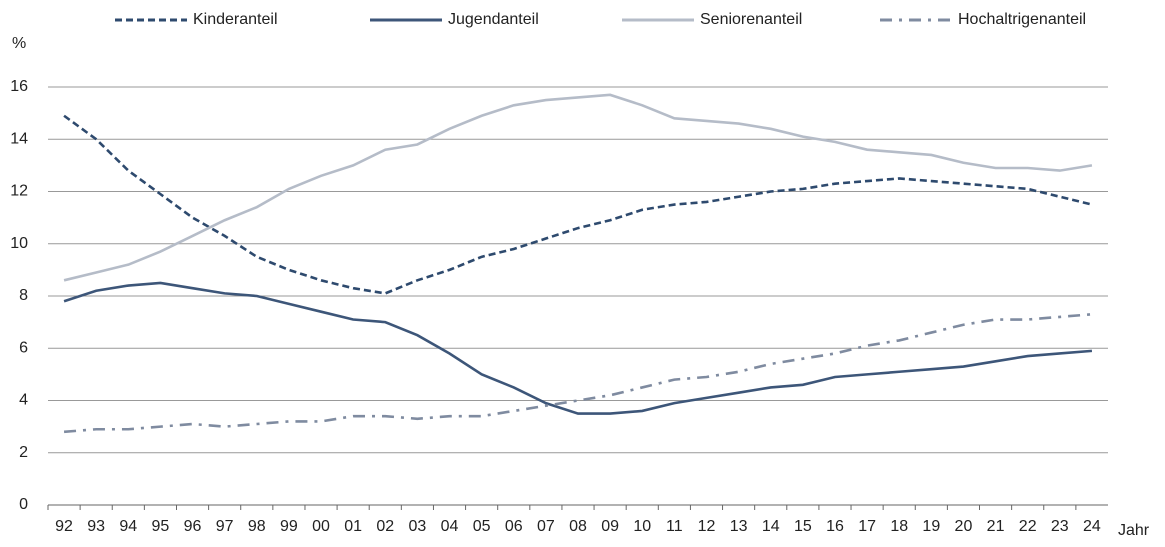 The image size is (1165, 547). What do you see at coordinates (289, 526) in the screenshot?
I see `x-tick-label: 99` at bounding box center [289, 526].